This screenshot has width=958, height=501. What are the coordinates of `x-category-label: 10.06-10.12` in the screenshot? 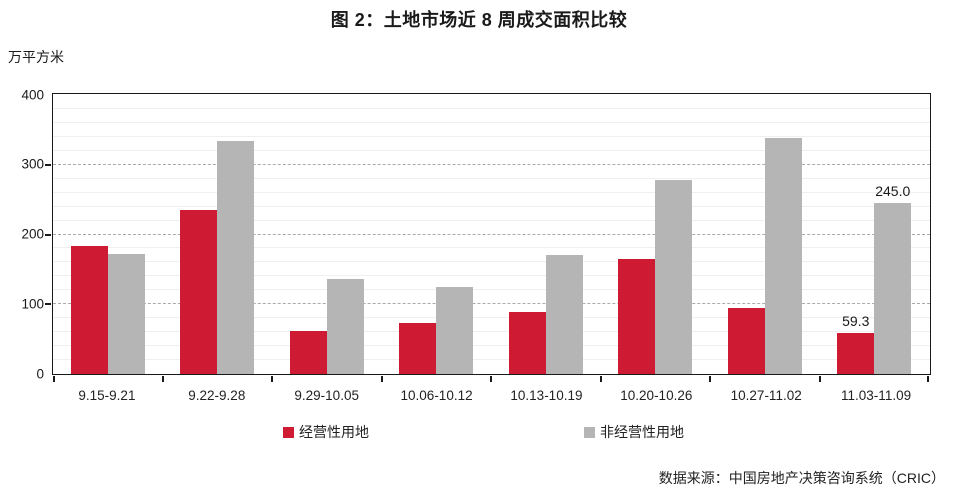 It's located at (436, 395).